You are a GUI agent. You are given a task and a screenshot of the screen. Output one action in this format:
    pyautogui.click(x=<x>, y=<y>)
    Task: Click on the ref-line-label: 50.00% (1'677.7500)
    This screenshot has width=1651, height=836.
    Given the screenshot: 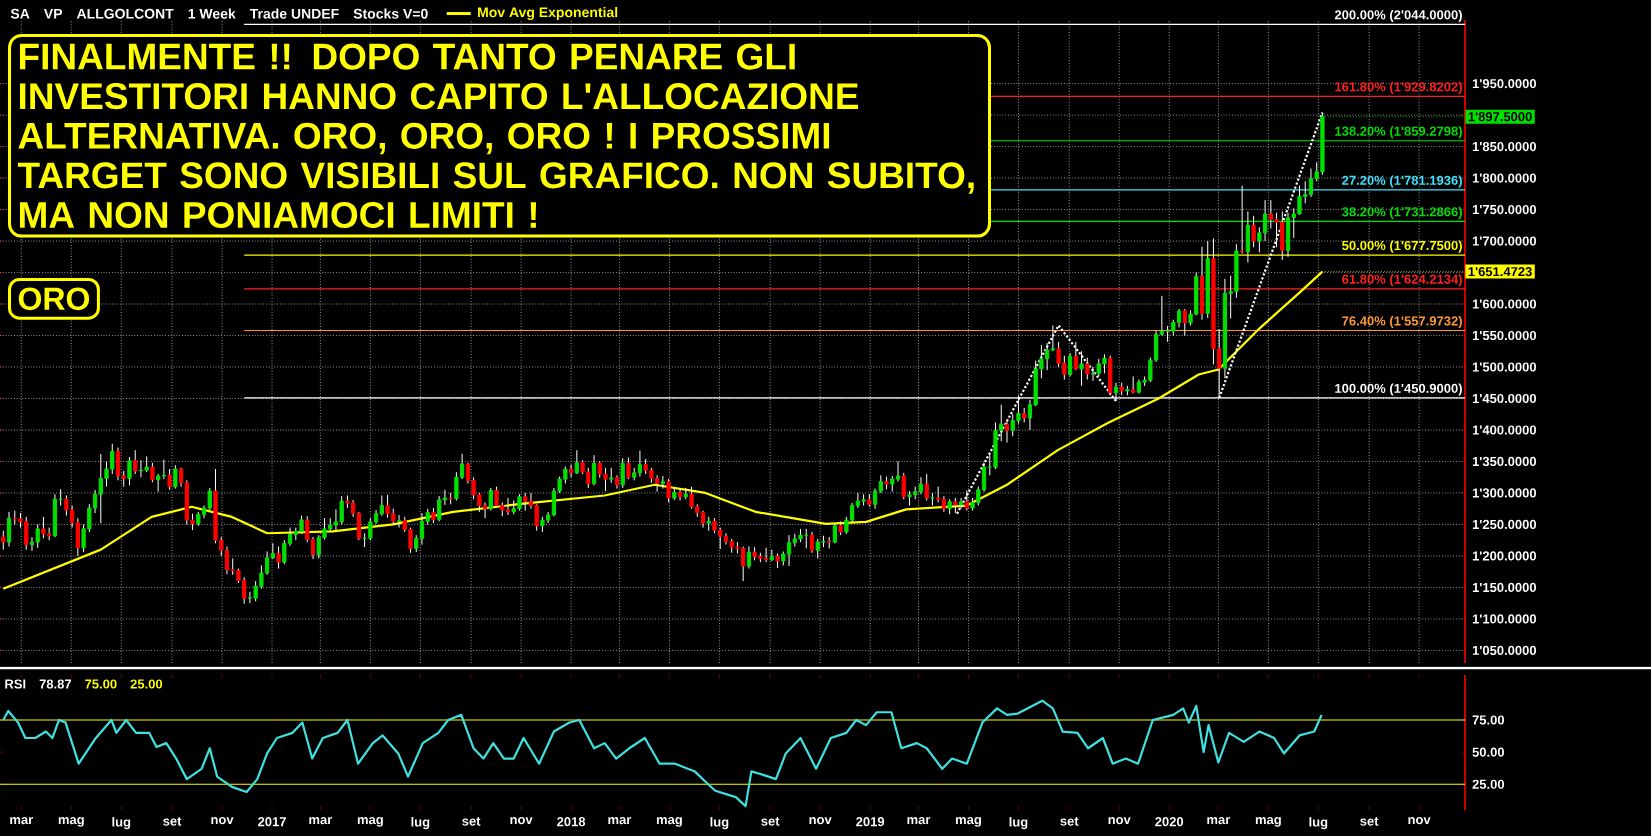 What is the action you would take?
    pyautogui.click(x=1402, y=246)
    